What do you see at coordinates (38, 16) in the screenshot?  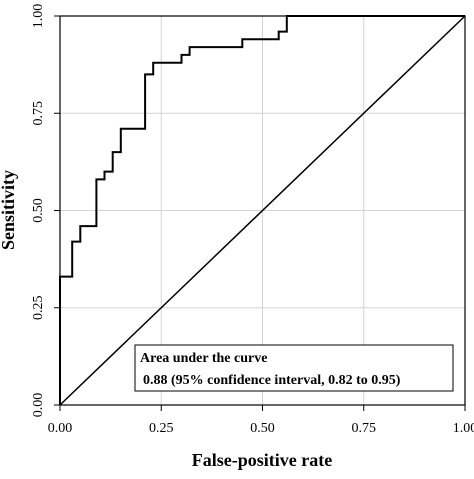 I see `y-tick-label: 1.00` at bounding box center [38, 16].